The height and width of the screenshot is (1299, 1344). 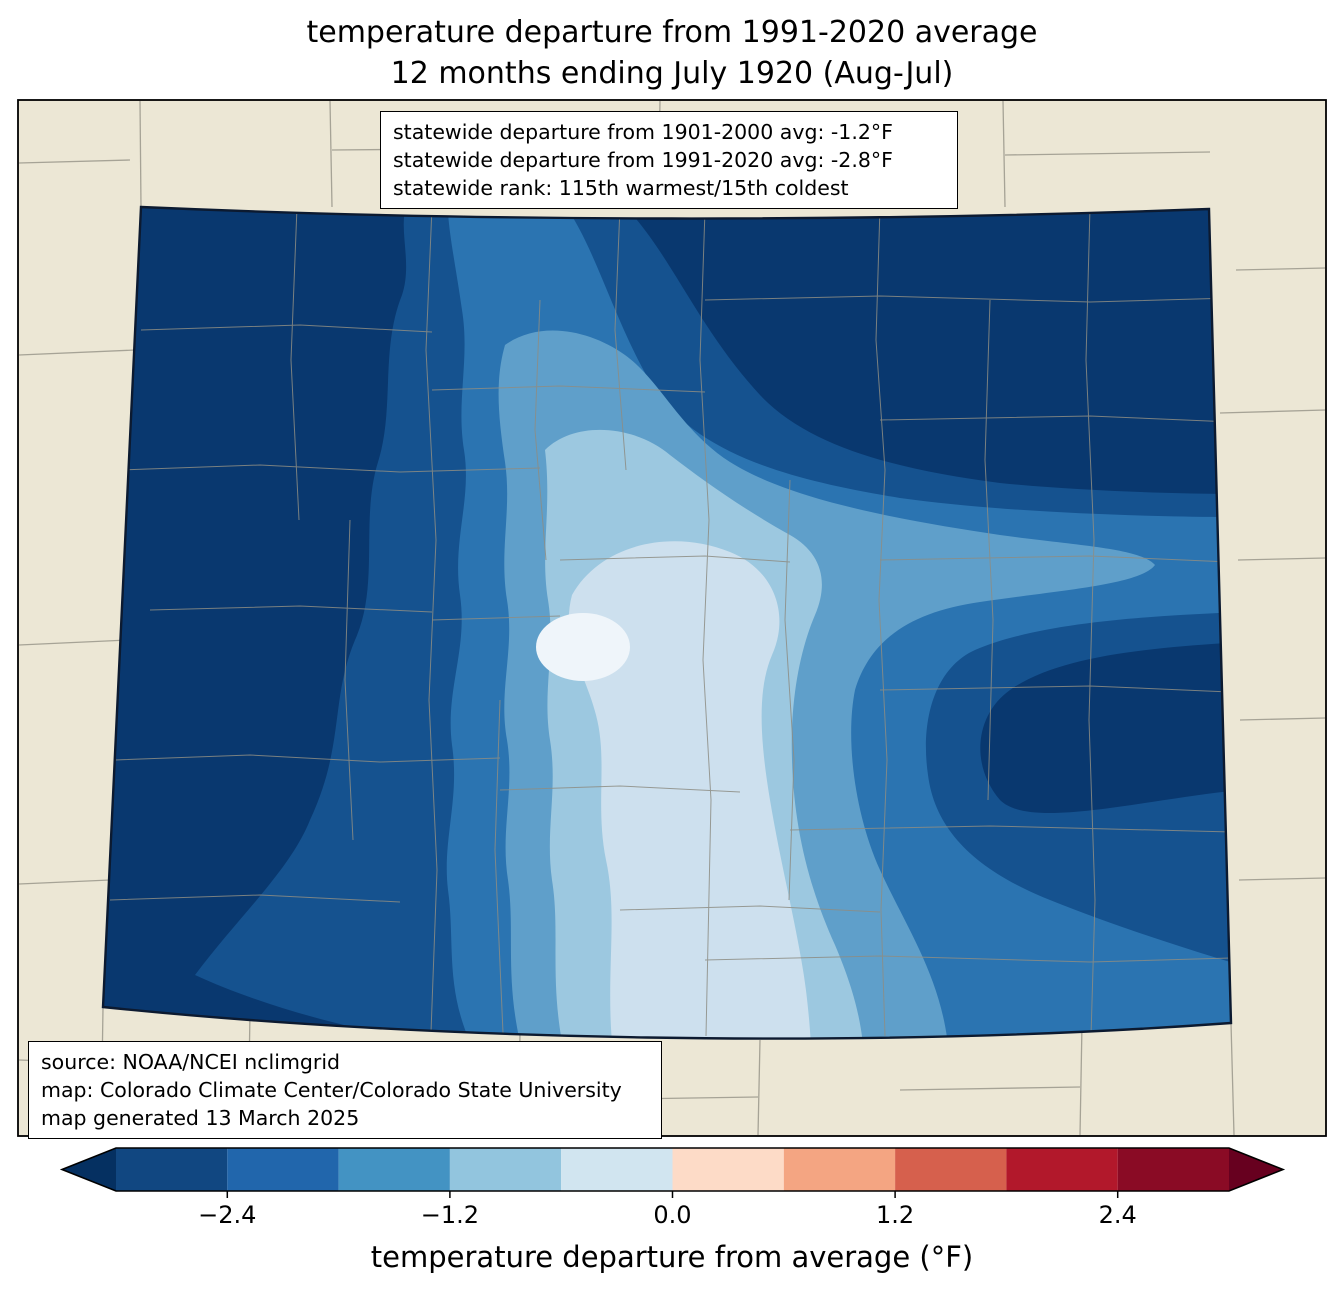 I want to click on tick-label: 1.2, so click(x=895, y=1215).